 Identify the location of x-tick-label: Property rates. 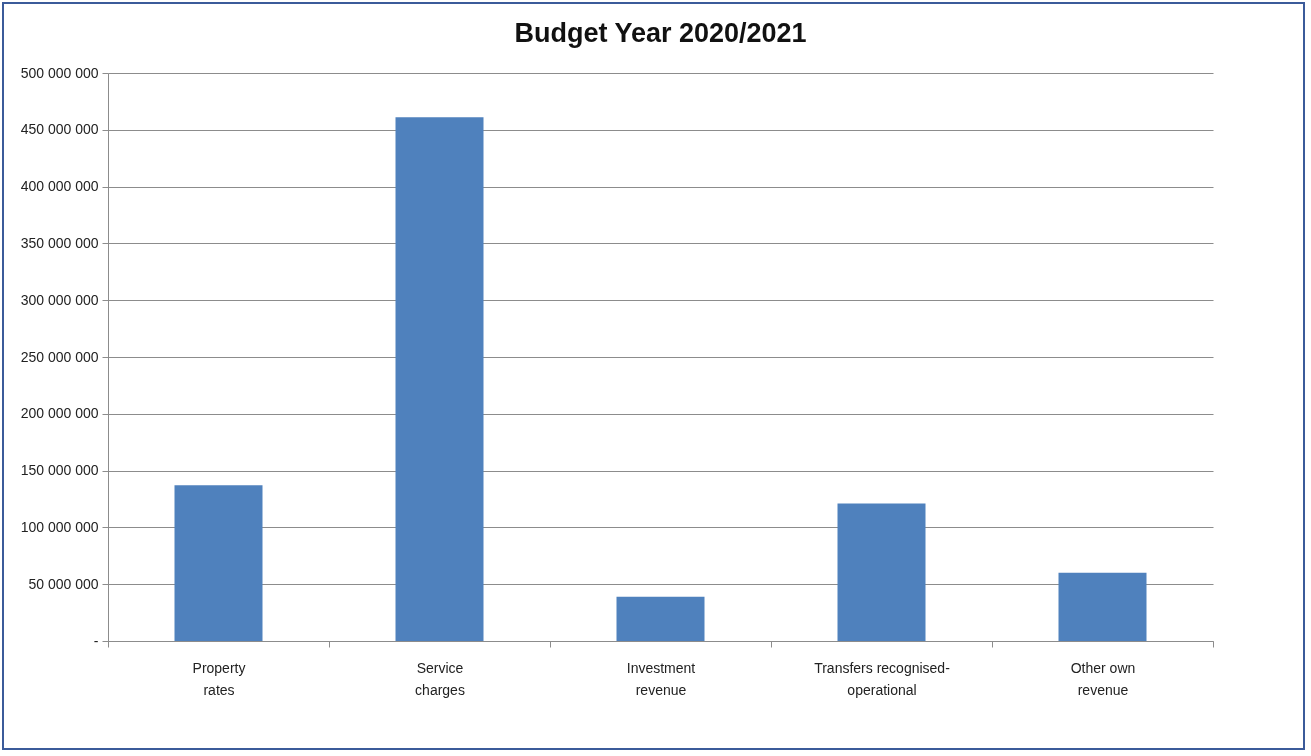
(219, 678).